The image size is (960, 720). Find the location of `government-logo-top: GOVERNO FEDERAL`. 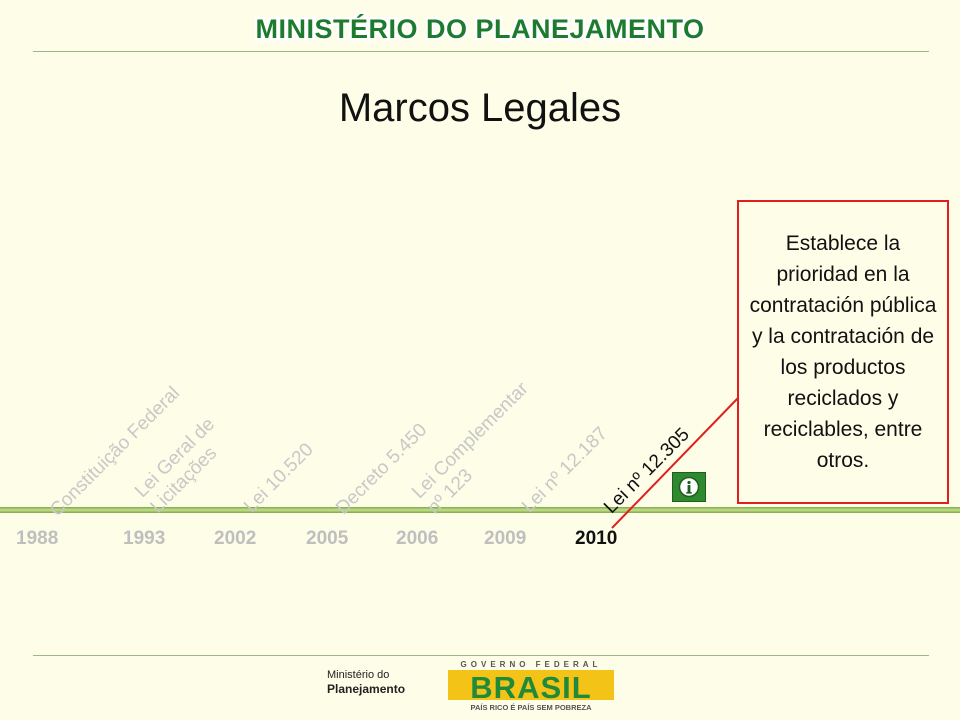

government-logo-top: GOVERNO FEDERAL is located at coordinates (531, 664).